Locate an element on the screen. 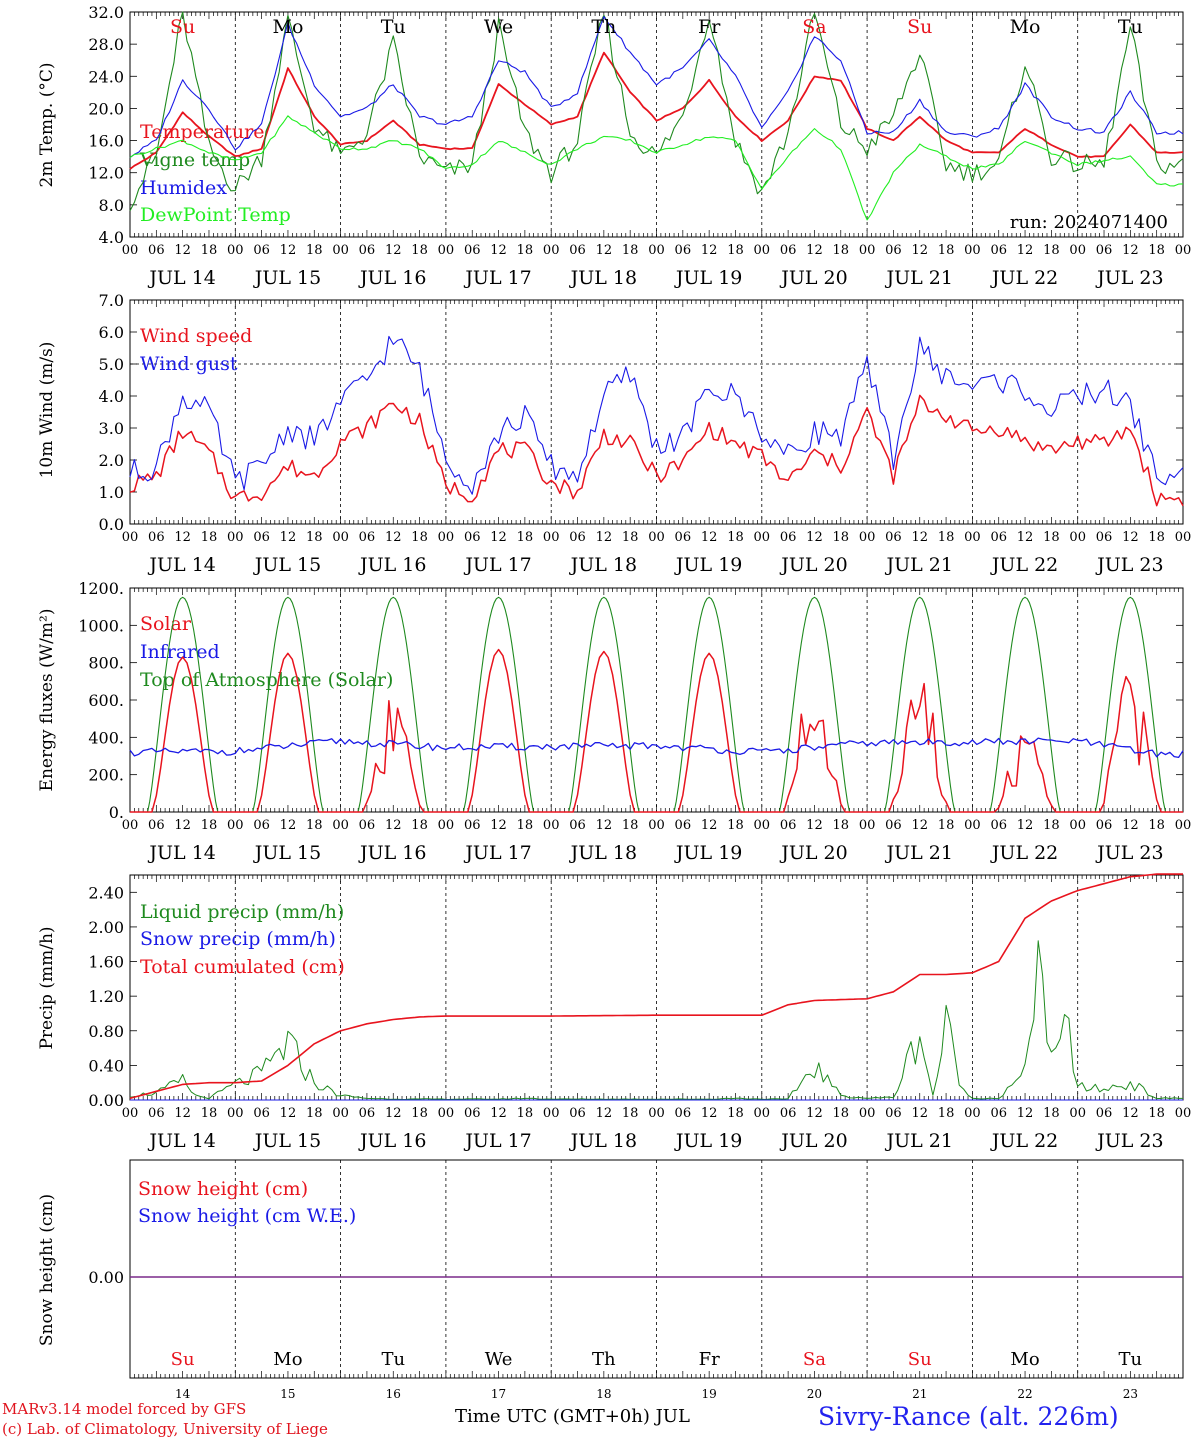 The height and width of the screenshot is (1440, 1194). y-tick-label: 0.00 is located at coordinates (106, 1277).